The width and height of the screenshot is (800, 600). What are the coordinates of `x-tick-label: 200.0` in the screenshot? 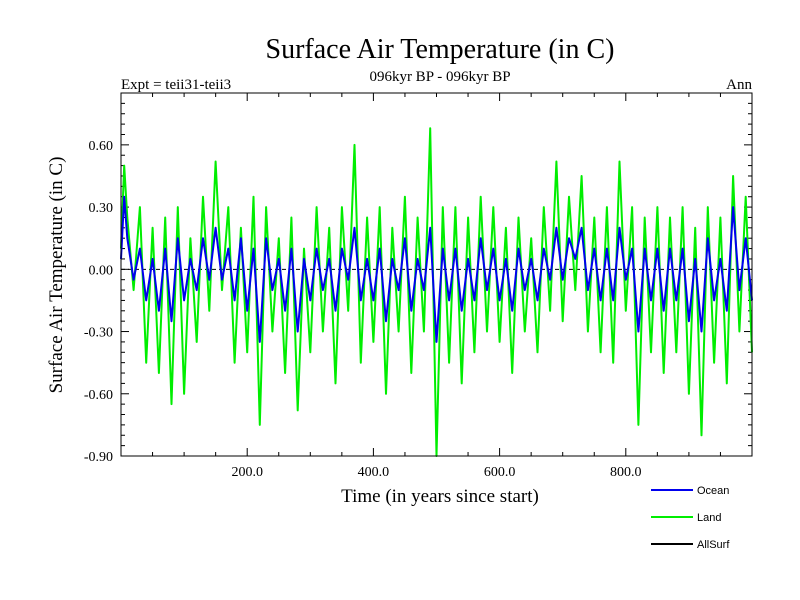 It's located at (247, 472).